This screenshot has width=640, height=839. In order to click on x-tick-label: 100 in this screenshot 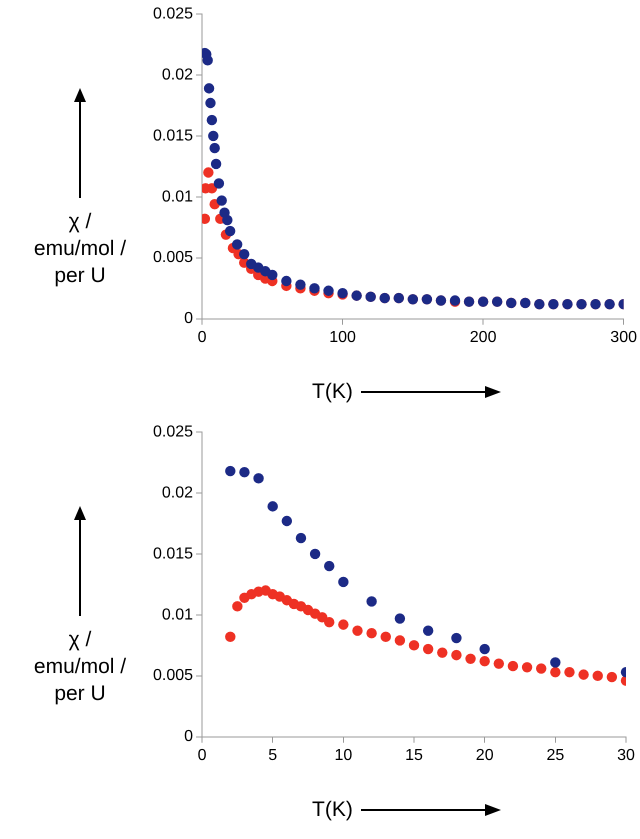, I will do `click(342, 337)`.